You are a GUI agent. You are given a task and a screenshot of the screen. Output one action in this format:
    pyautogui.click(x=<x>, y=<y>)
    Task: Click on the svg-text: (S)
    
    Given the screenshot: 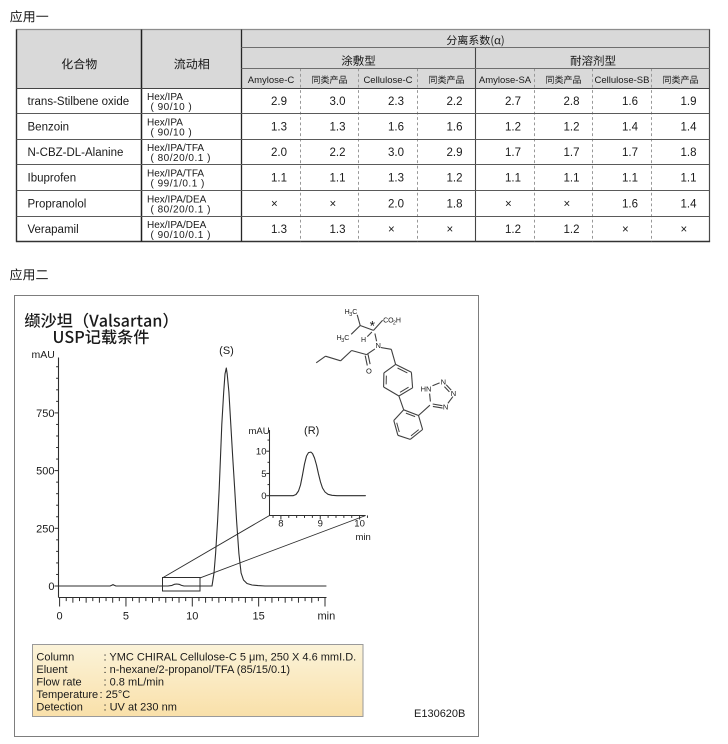 What is the action you would take?
    pyautogui.click(x=226, y=351)
    